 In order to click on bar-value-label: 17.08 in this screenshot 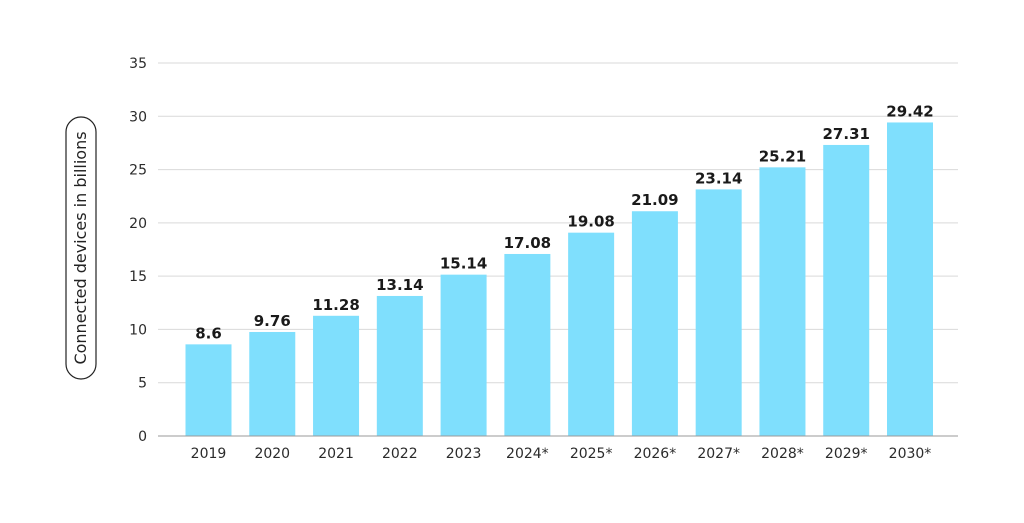, I will do `click(527, 243)`.